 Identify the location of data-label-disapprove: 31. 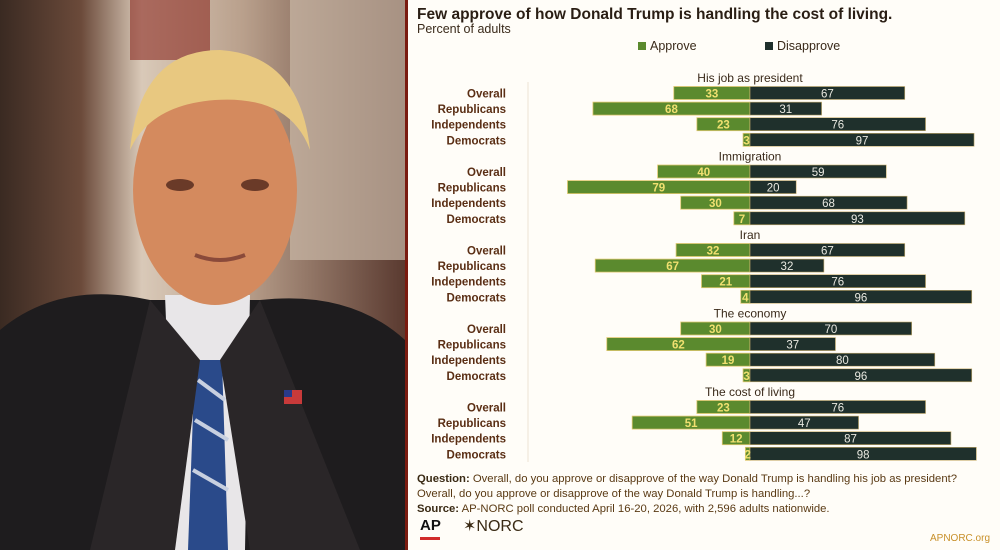
(785, 110).